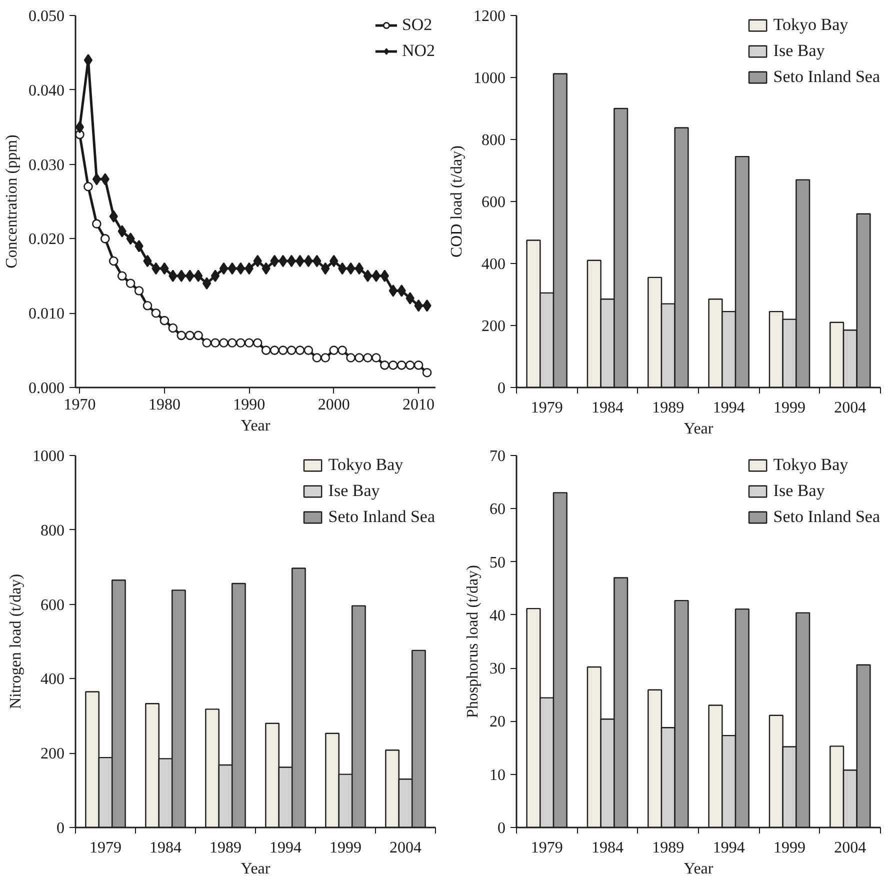 This screenshot has height=887, width=891. I want to click on y-axis-title: Concentration (ppm), so click(12, 201).